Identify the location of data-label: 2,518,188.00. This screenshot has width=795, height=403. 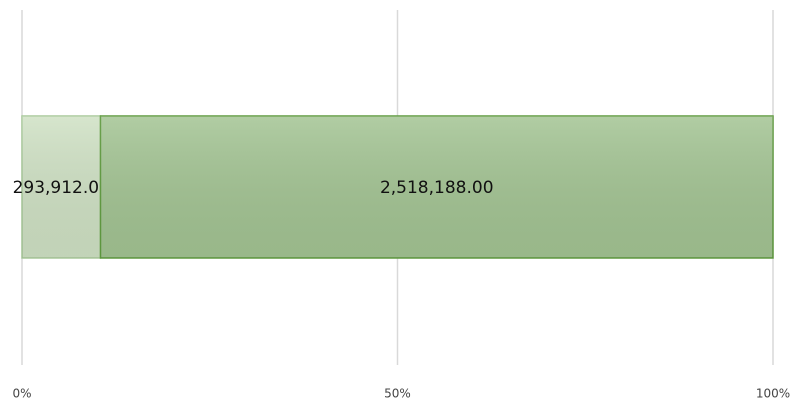
(437, 188).